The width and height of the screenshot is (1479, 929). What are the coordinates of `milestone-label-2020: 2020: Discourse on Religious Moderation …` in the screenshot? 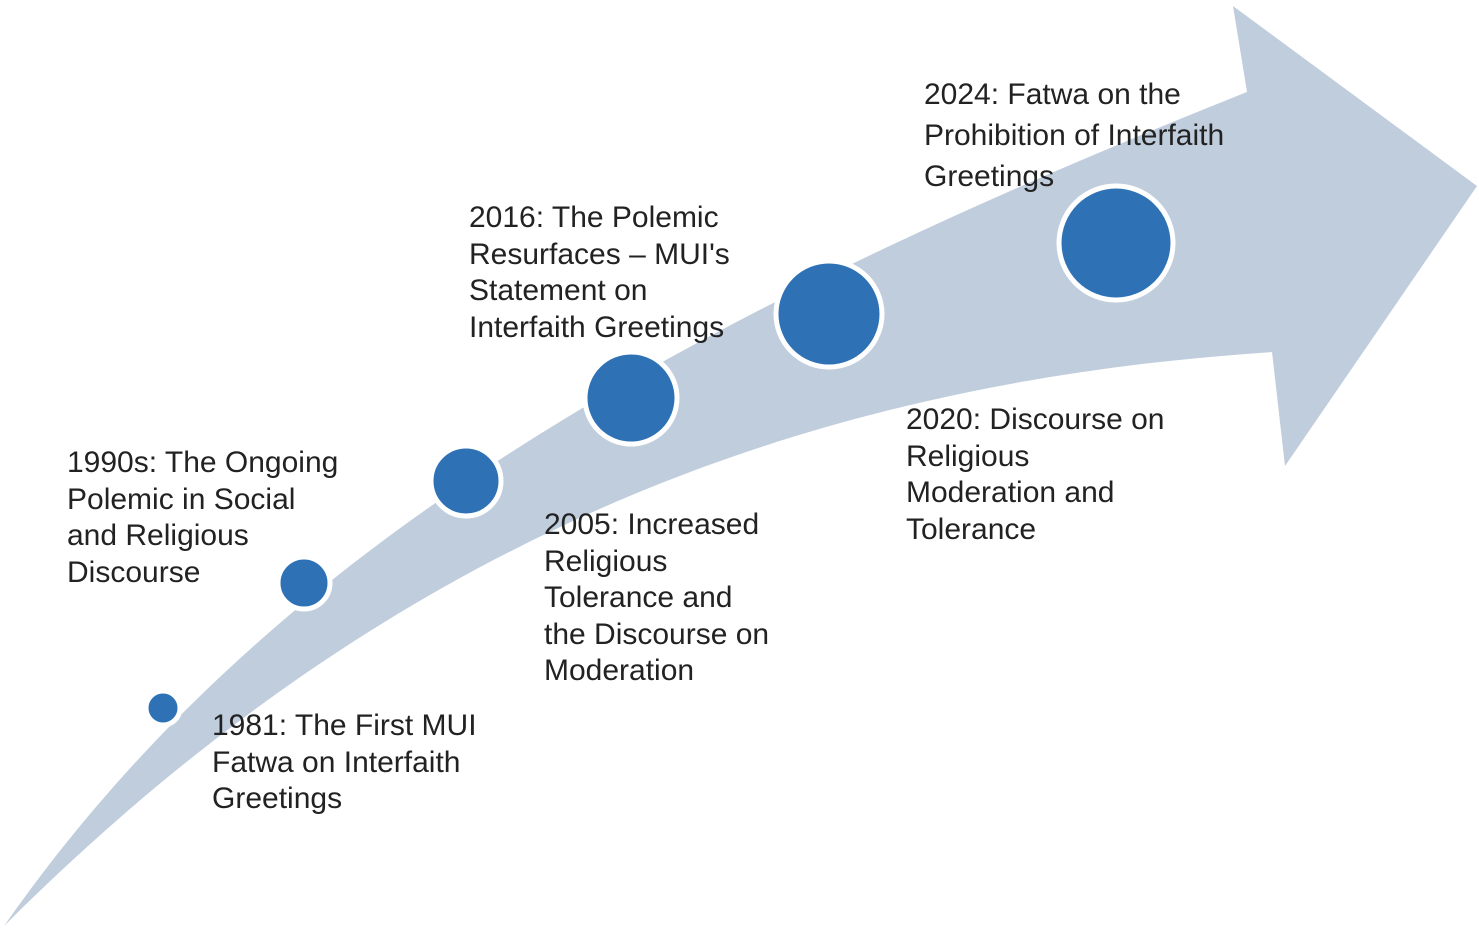 It's located at (1035, 474).